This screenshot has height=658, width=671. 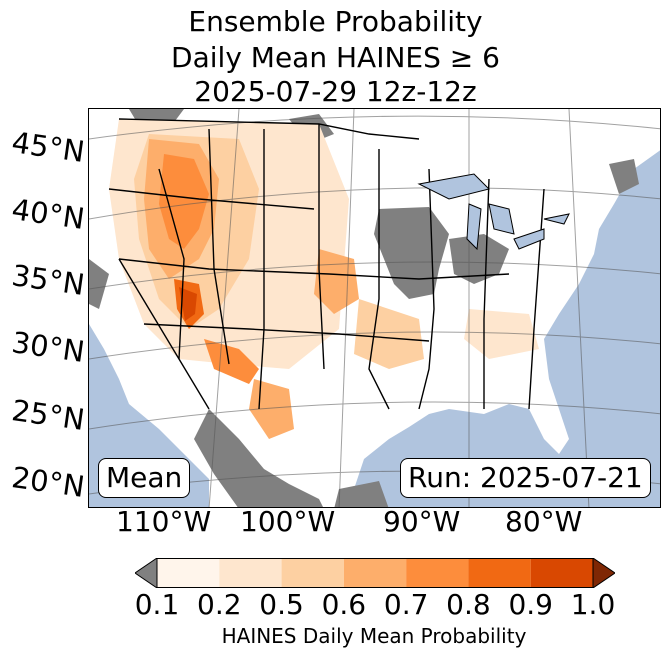 I want to click on colorbar-canvas, so click(x=375, y=573).